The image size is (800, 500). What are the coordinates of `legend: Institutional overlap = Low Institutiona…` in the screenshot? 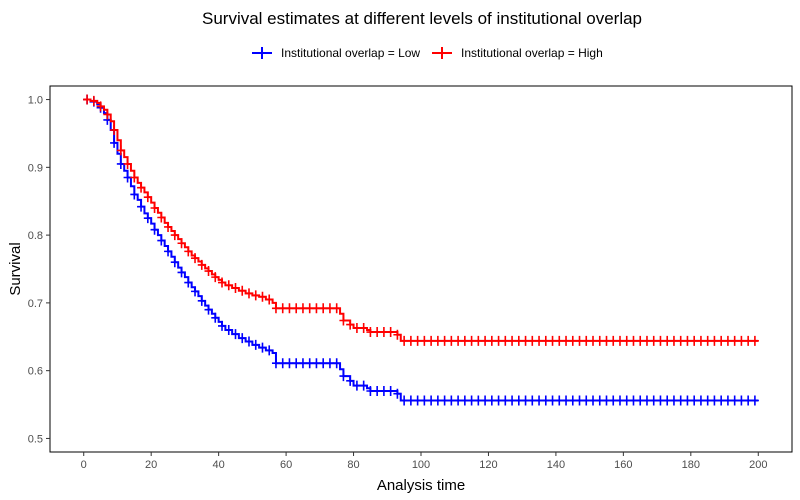 It's located at (427, 53).